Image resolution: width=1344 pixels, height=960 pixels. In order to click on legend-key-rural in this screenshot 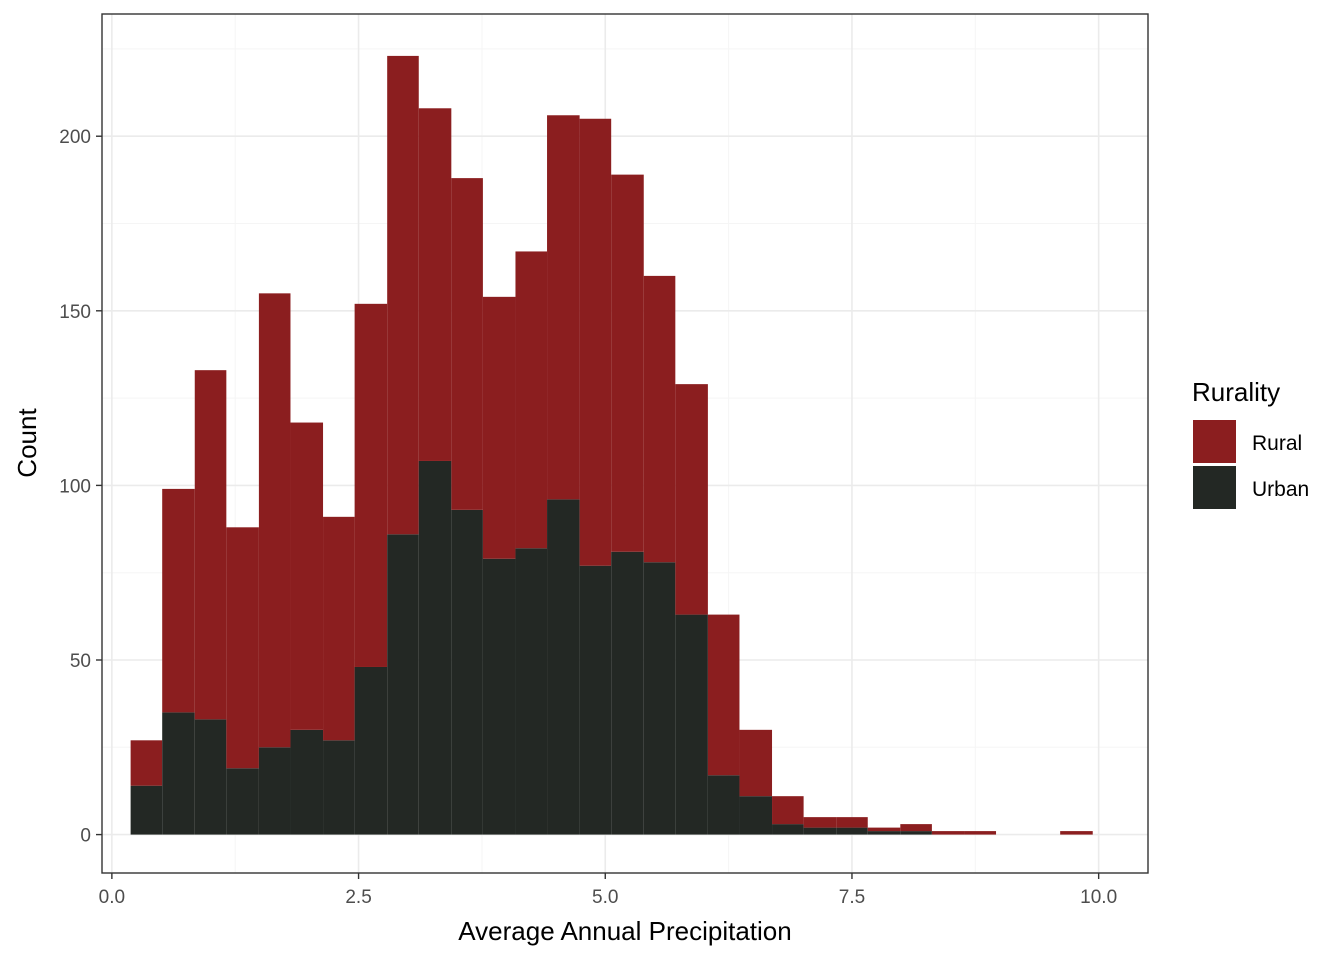, I will do `click(1214, 441)`.